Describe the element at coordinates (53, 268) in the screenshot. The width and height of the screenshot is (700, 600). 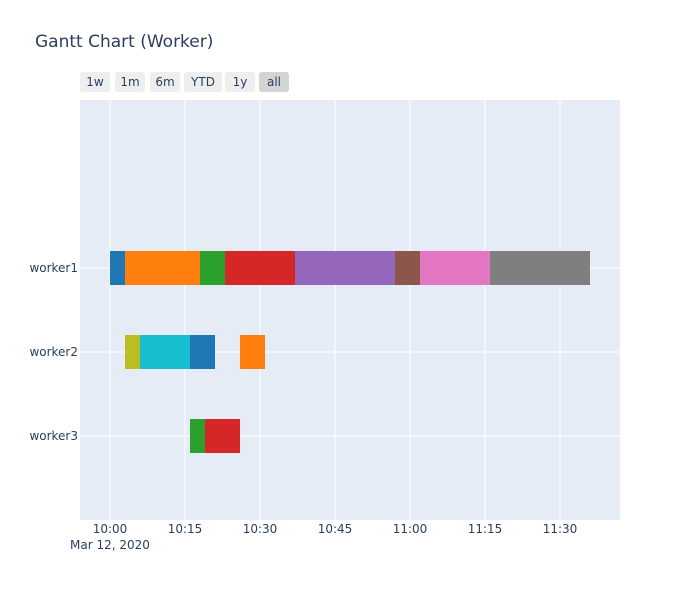
I see `y-tick-label: worker1` at that location.